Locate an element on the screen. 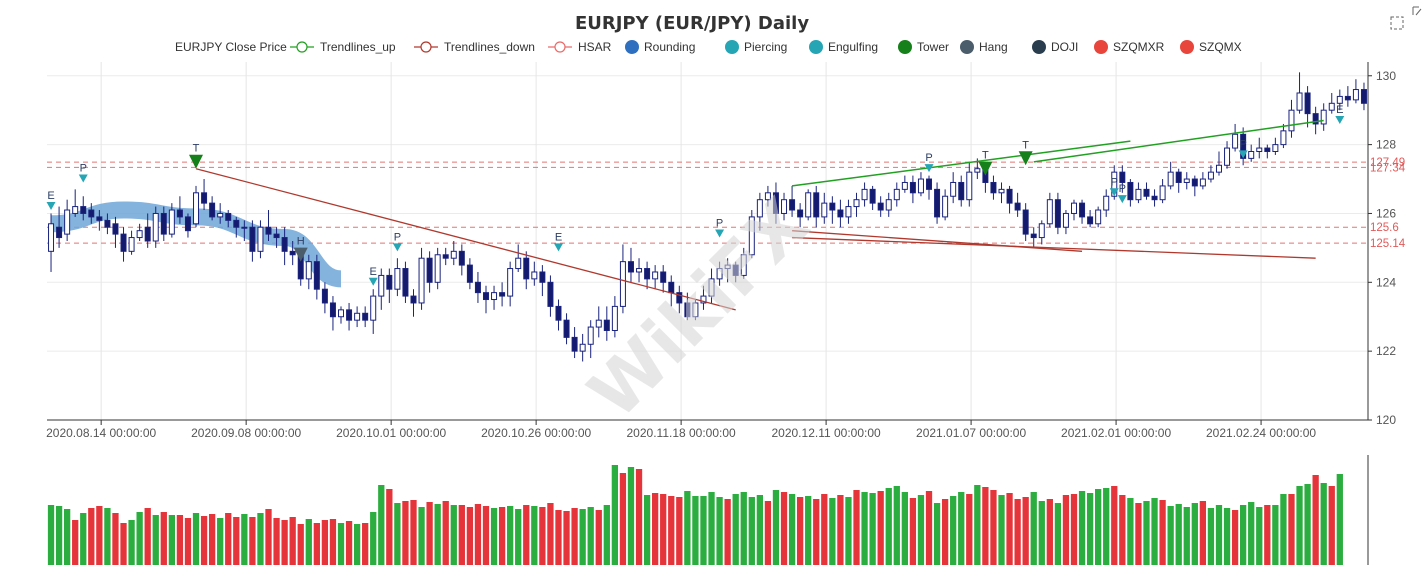 This screenshot has height=581, width=1423. x-tick-label: 2020.12.11 00:00:00 is located at coordinates (826, 433).